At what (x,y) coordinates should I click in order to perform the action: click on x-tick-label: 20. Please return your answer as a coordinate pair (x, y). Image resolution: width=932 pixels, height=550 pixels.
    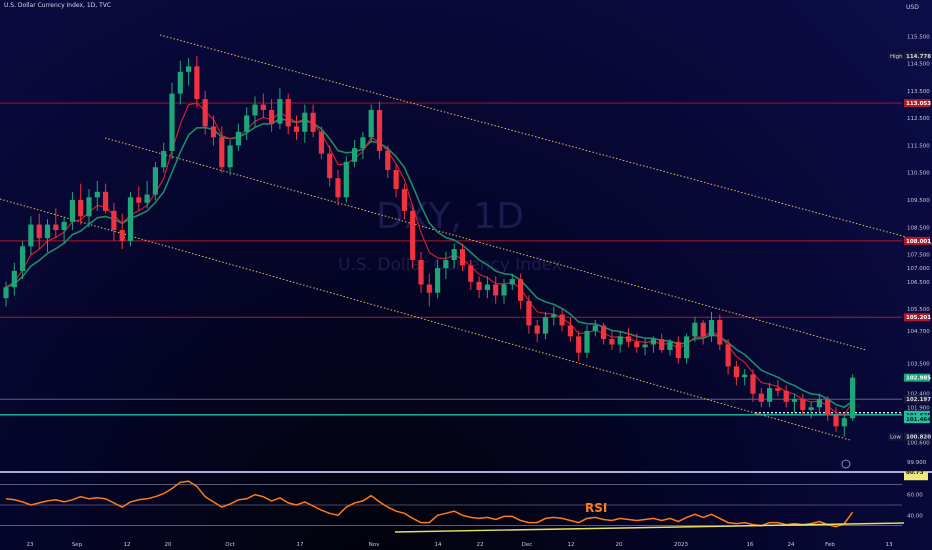
    Looking at the image, I should click on (619, 545).